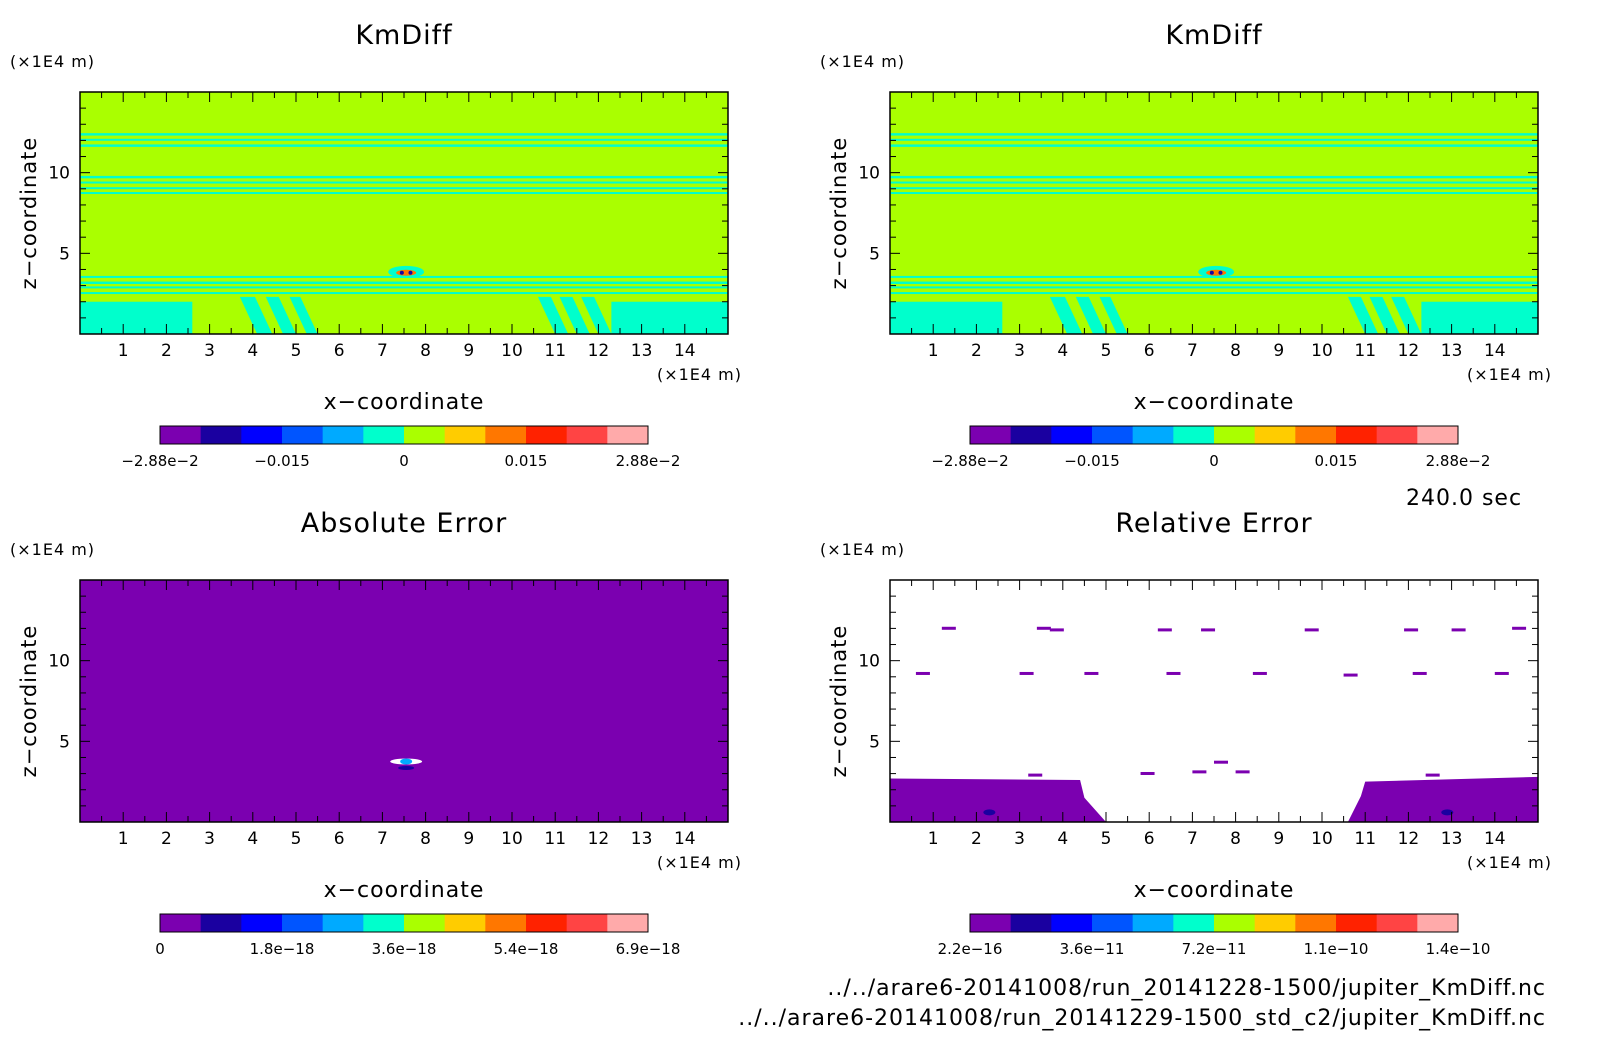  Describe the element at coordinates (1214, 935) in the screenshot. I see `colorbar: 2.2e−16 3.6e−11 7.2e−11 1.1e−10 1.4e−10` at that location.